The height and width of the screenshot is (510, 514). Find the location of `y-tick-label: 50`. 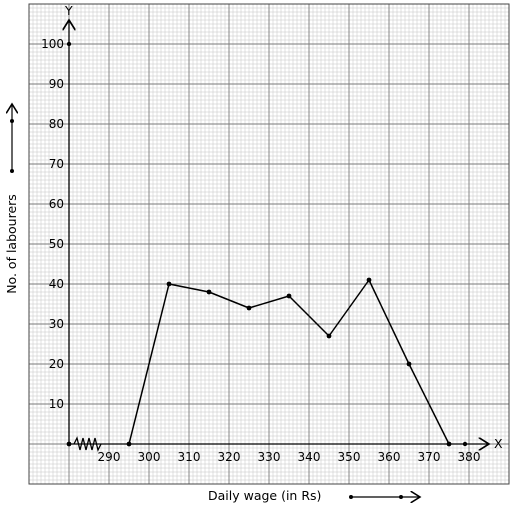

y-tick-label: 50 is located at coordinates (56, 244).